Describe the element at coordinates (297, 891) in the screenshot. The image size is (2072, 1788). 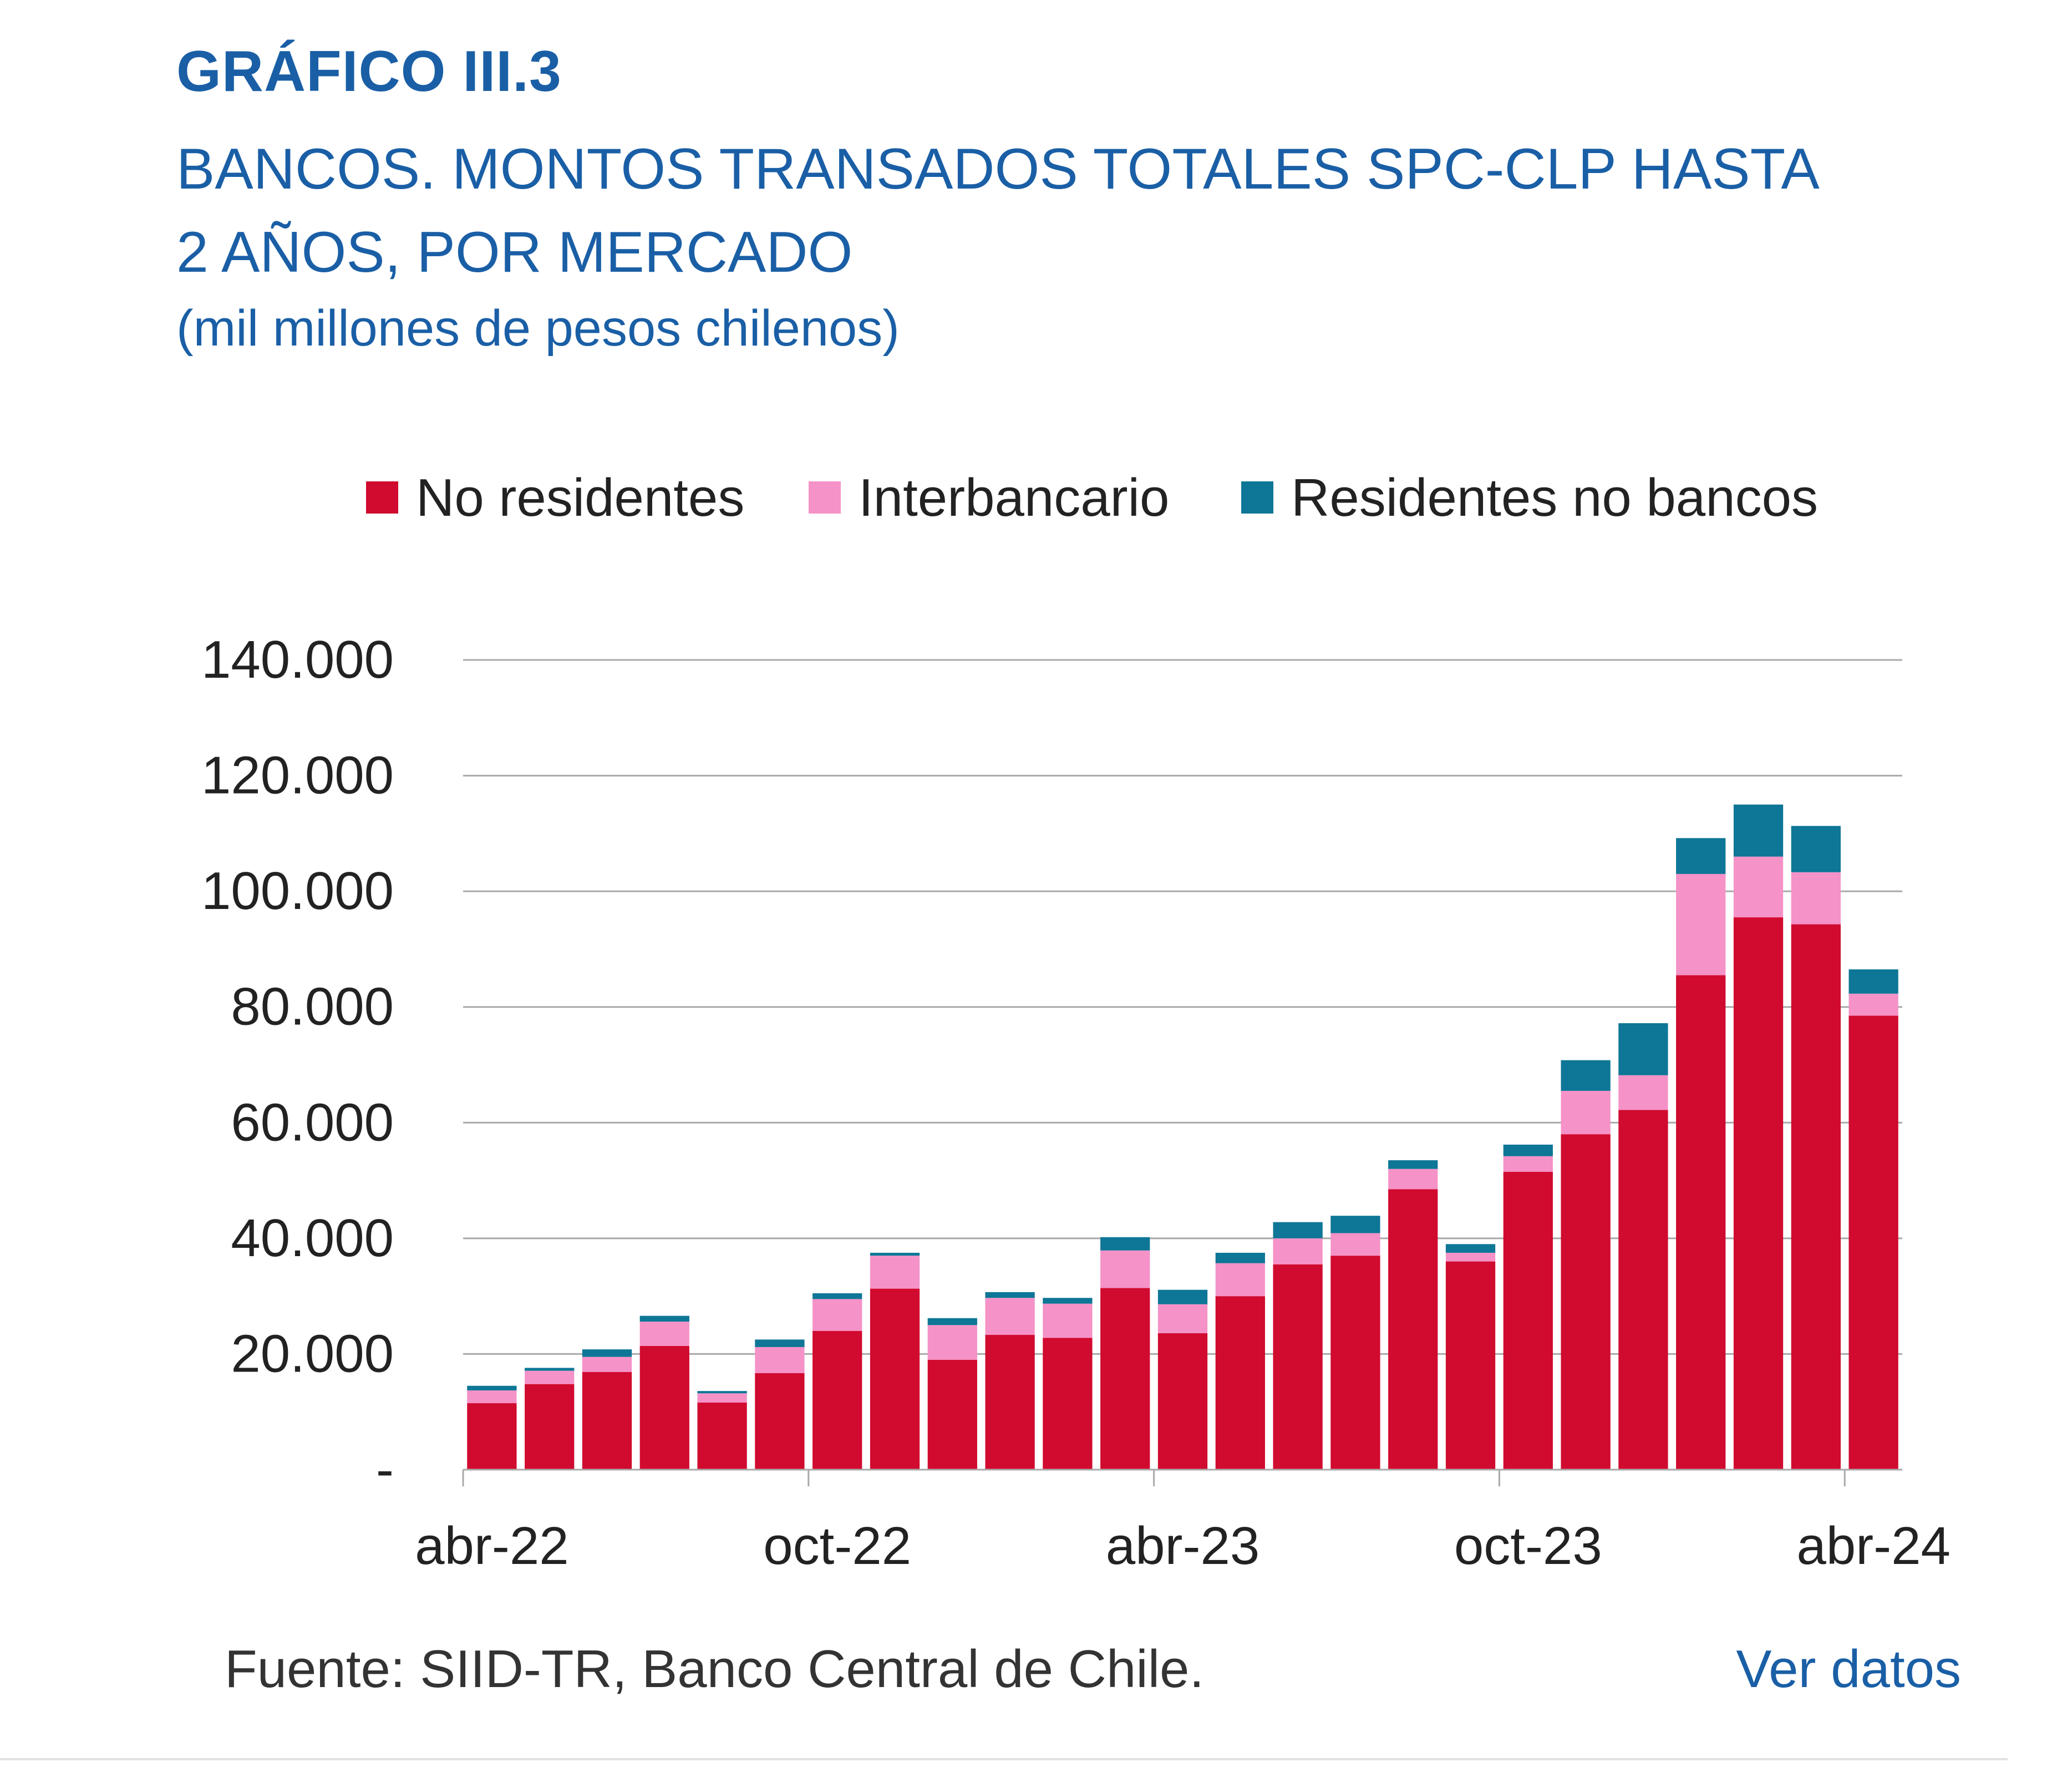
I see `y-tick-label: 100.000` at that location.